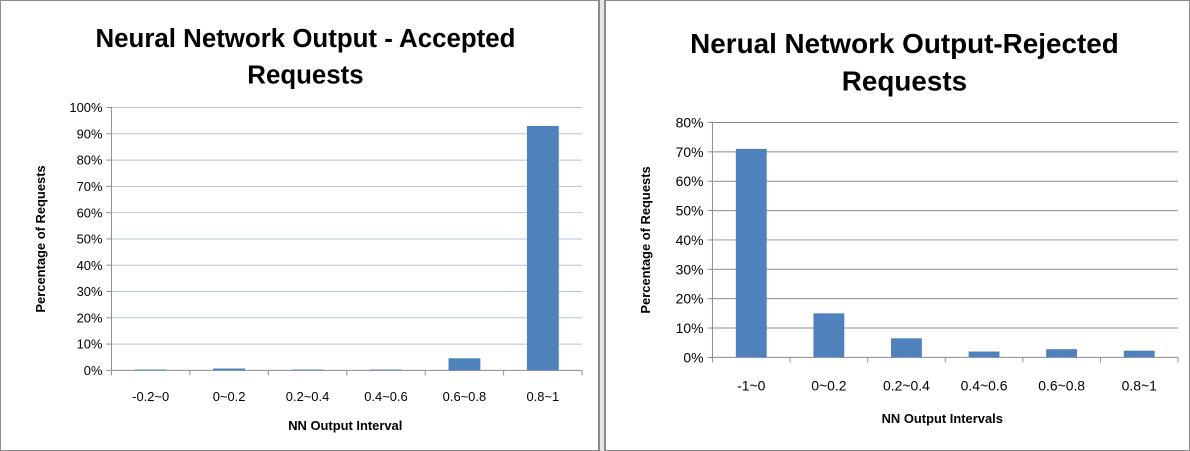 The width and height of the screenshot is (1190, 451). I want to click on y-tick-label: 90%, so click(90, 133).